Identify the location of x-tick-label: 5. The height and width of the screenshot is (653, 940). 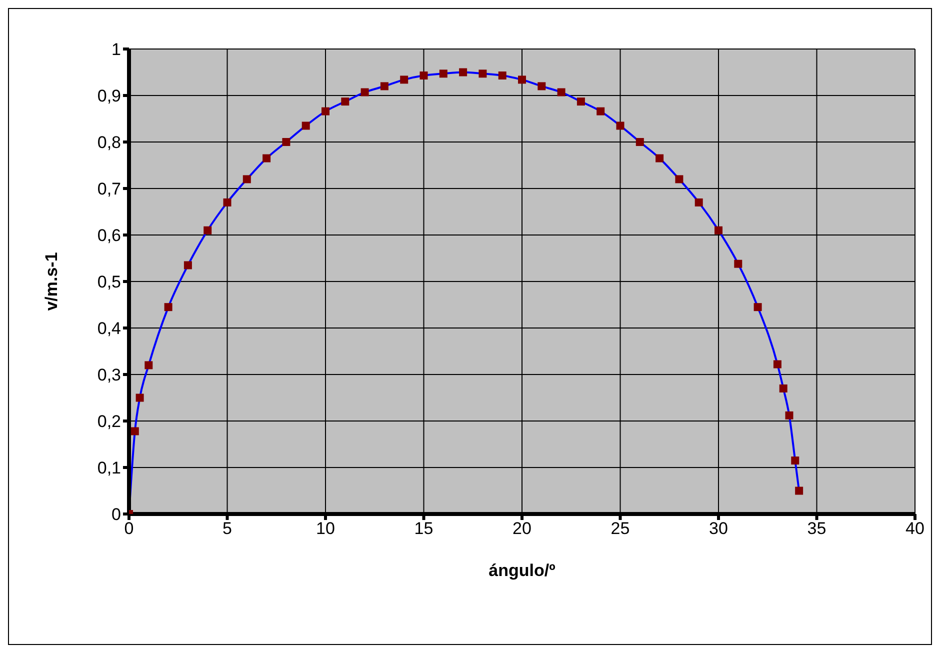
(227, 528).